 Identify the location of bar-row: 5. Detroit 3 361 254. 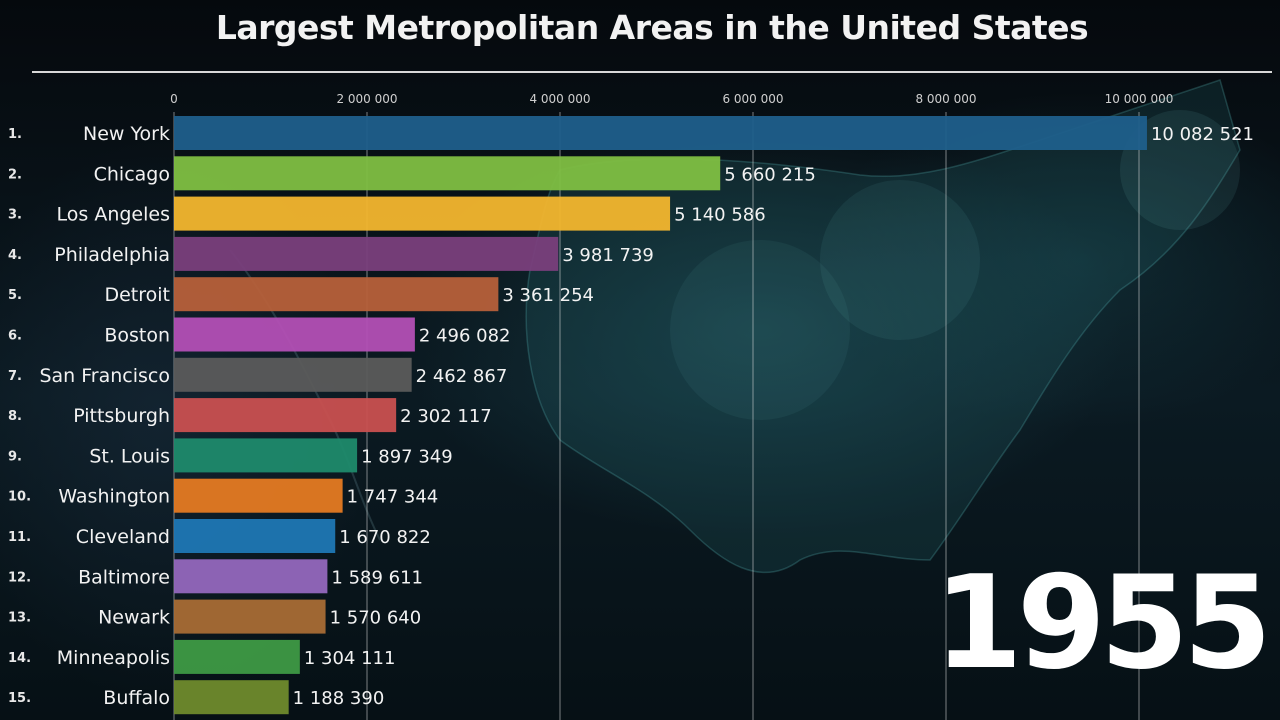
(301, 294).